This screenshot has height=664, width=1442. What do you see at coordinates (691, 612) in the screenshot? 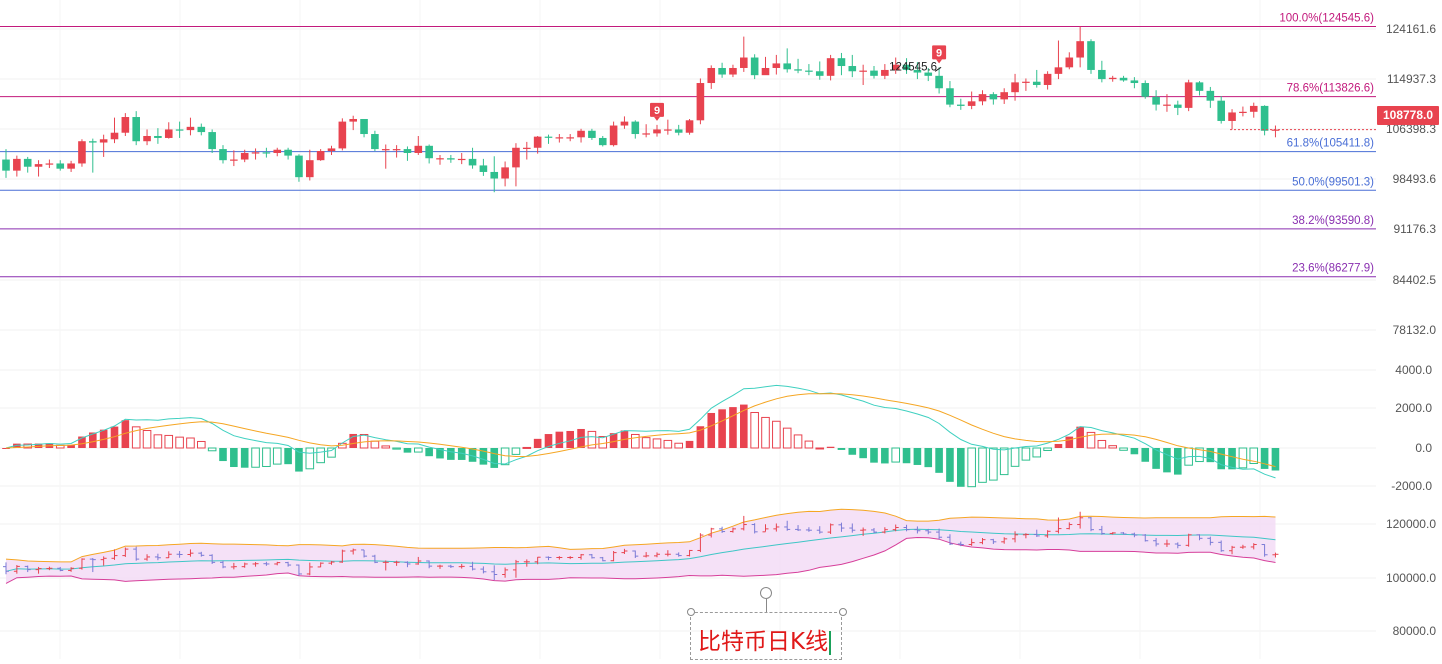
I see `resize-handle-top-left` at bounding box center [691, 612].